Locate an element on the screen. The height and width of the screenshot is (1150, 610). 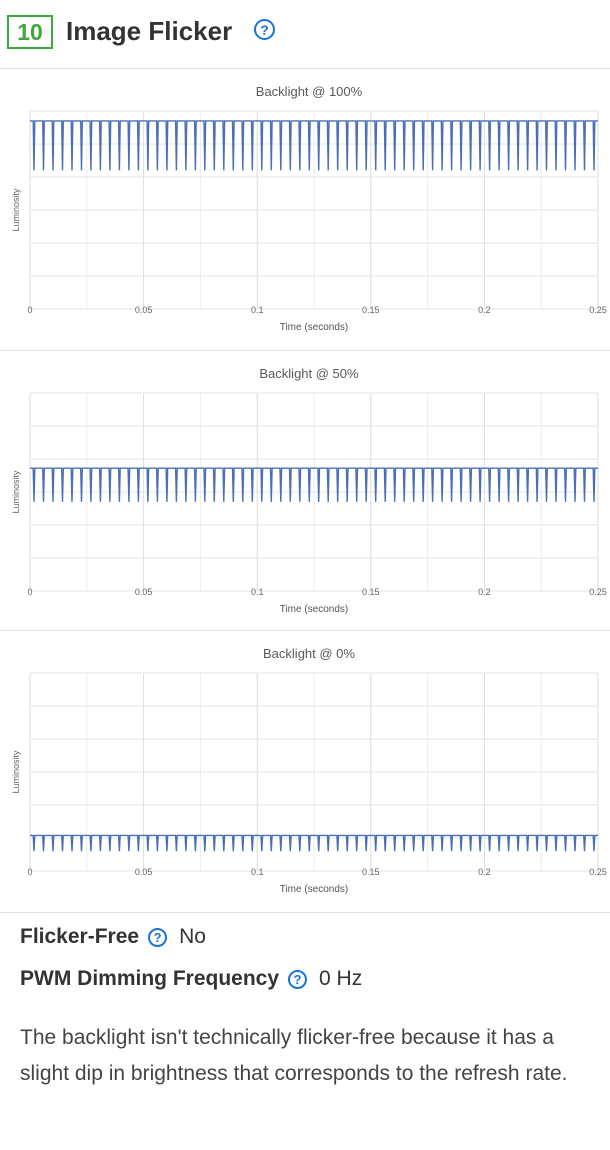
chart-title: Backlight @ 50% is located at coordinates (309, 373).